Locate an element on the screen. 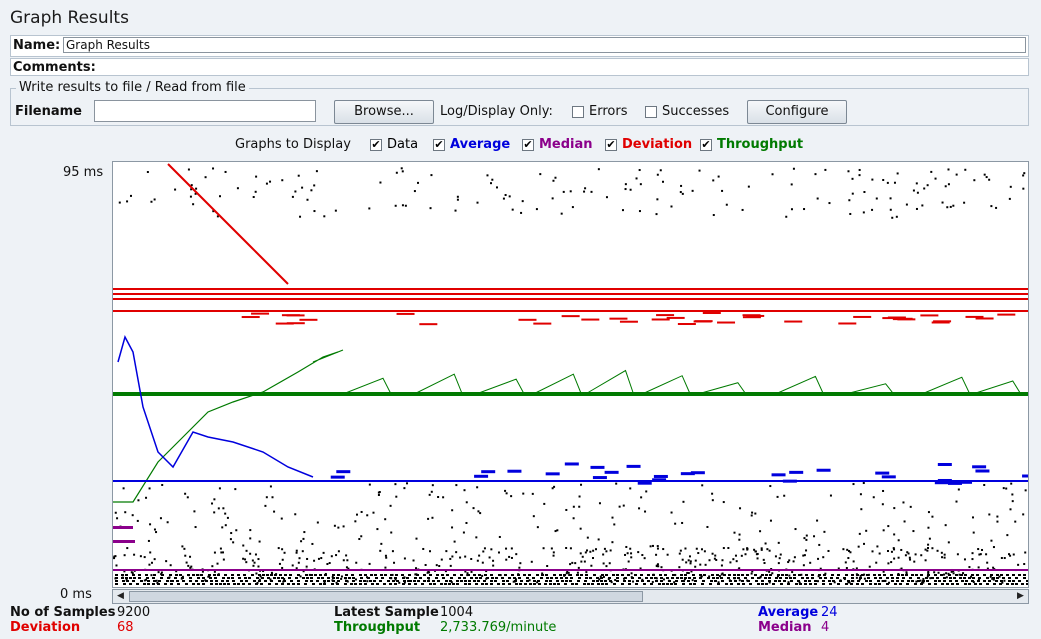 This screenshot has height=639, width=1041. file-section is located at coordinates (519, 107).